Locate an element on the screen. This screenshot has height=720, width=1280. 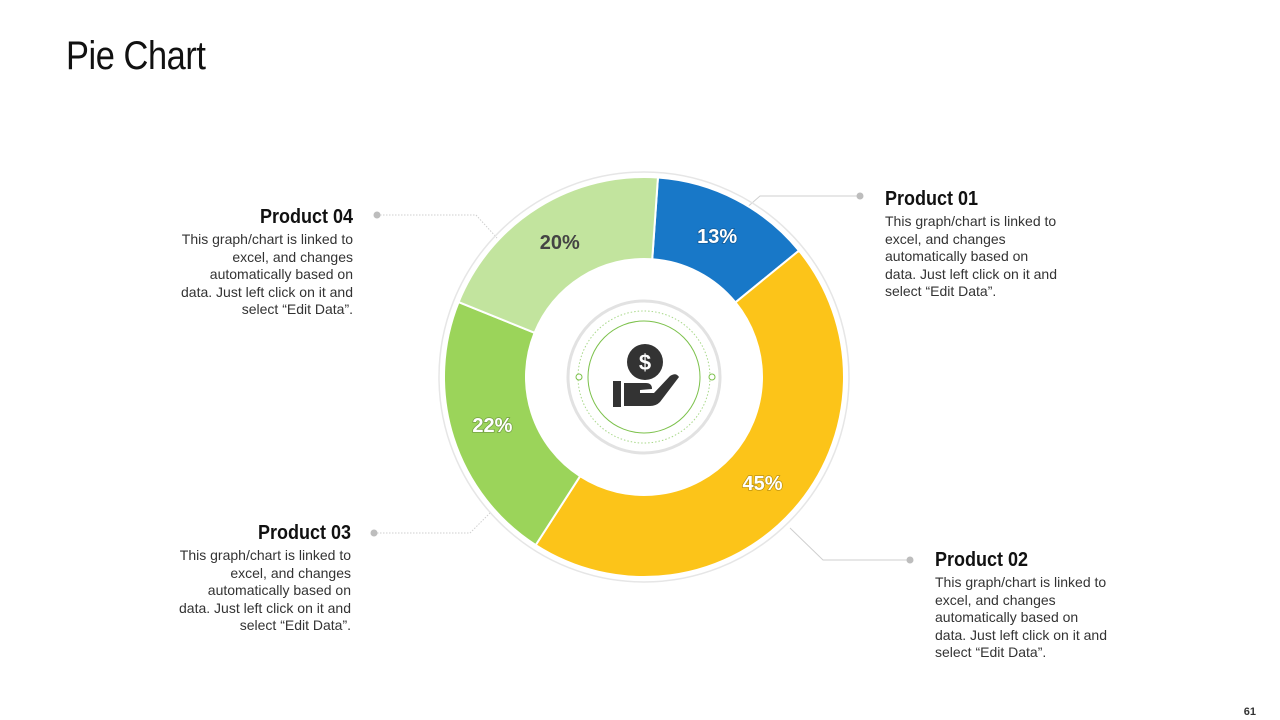
callout-heading: Product 02 is located at coordinates (982, 560).